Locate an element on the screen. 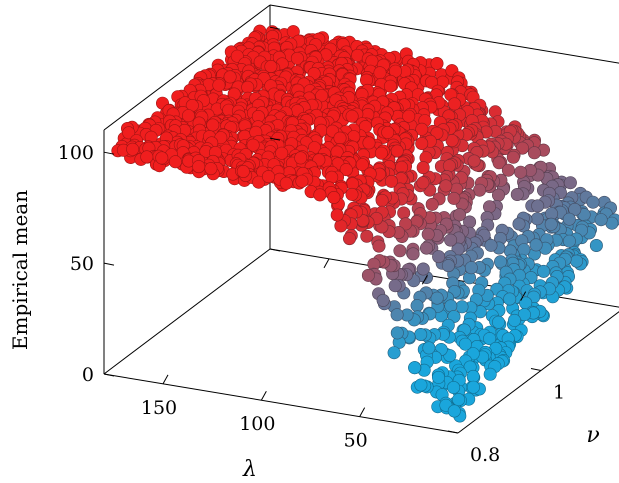  y-axis-label: ν is located at coordinates (592, 435).